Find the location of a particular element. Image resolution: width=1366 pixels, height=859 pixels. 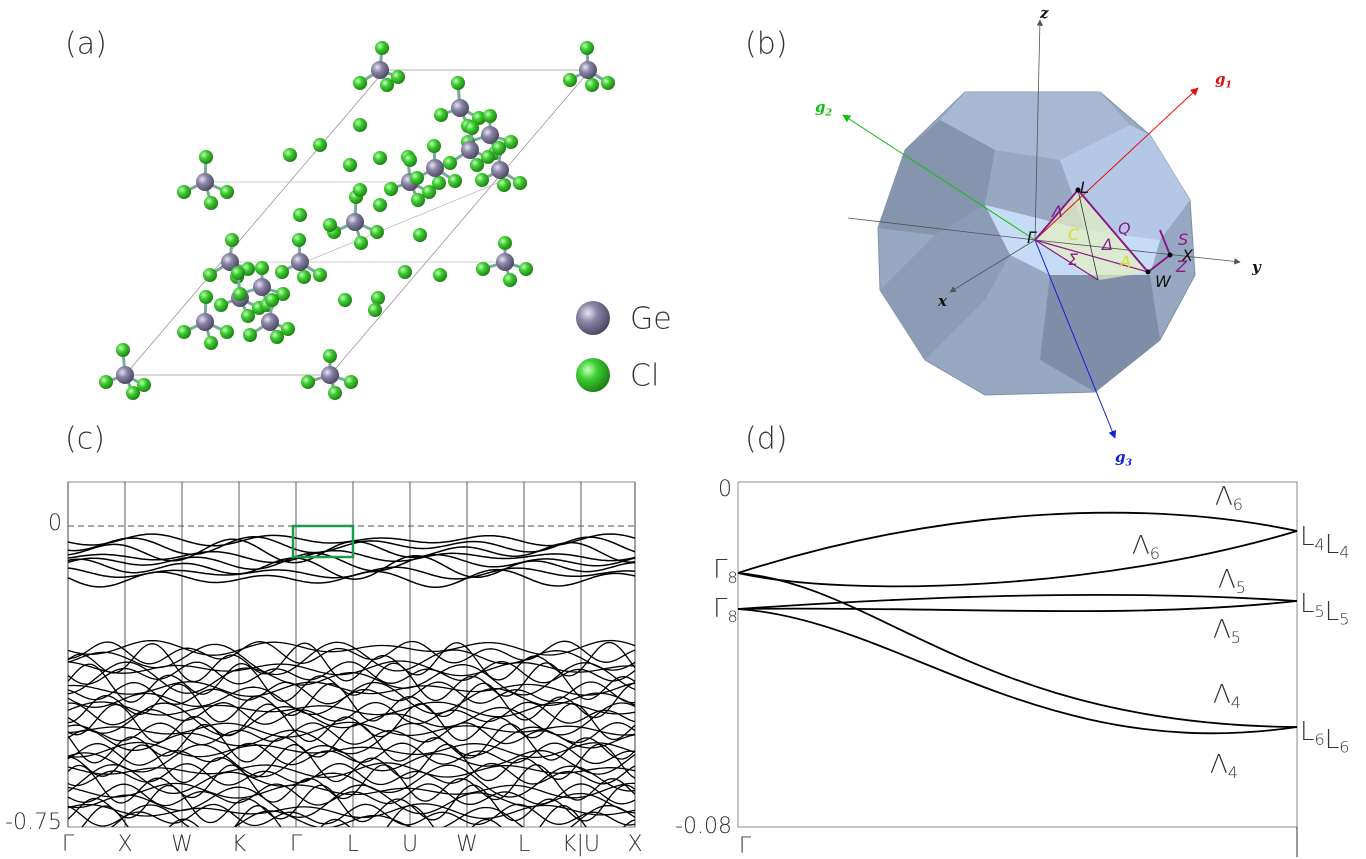

label: Λ4 is located at coordinates (1224, 766).